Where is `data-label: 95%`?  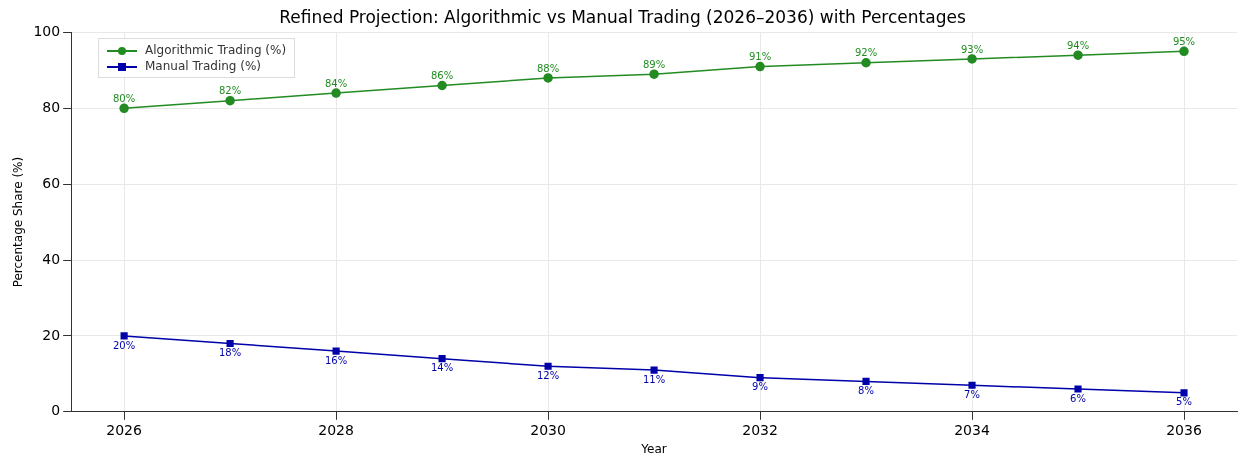 data-label: 95% is located at coordinates (1184, 41).